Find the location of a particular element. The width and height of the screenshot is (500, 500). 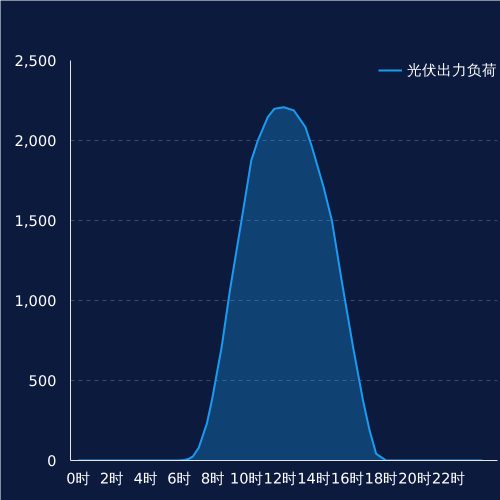

x-tick-label: 14时 is located at coordinates (314, 479).